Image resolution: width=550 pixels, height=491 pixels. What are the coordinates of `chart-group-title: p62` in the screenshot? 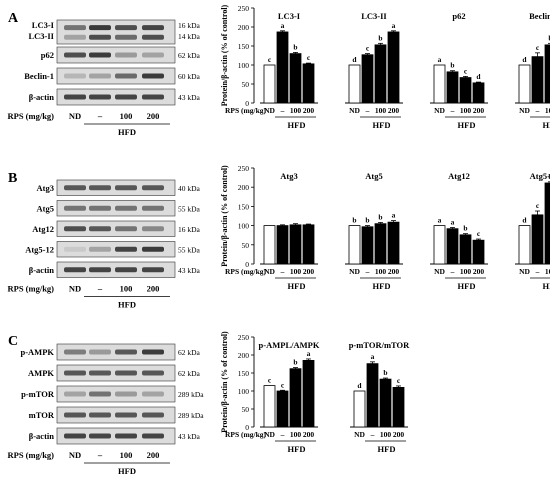 It's located at (458, 16).